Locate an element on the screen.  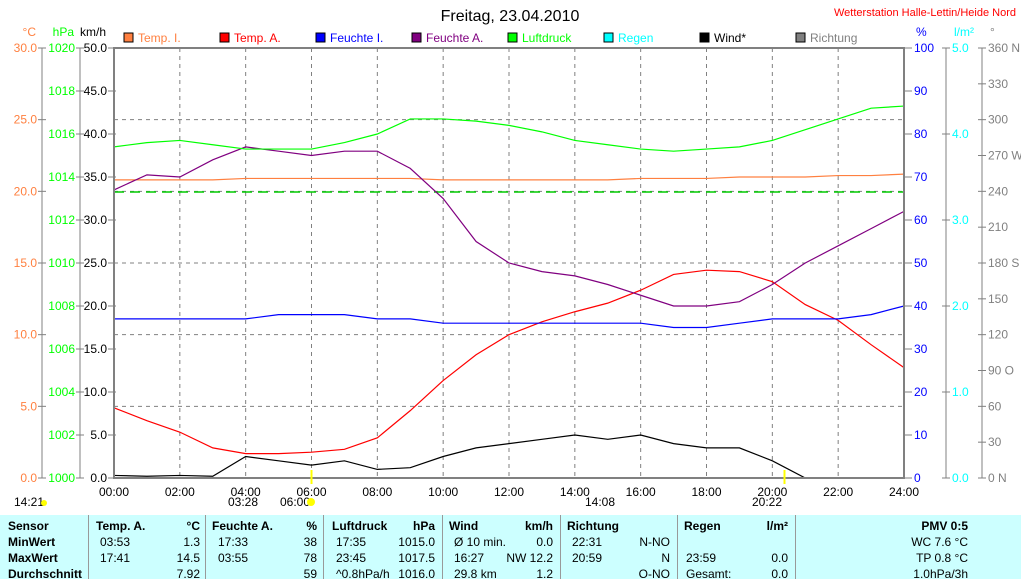
axis-tick-label: 20 is located at coordinates (921, 392).